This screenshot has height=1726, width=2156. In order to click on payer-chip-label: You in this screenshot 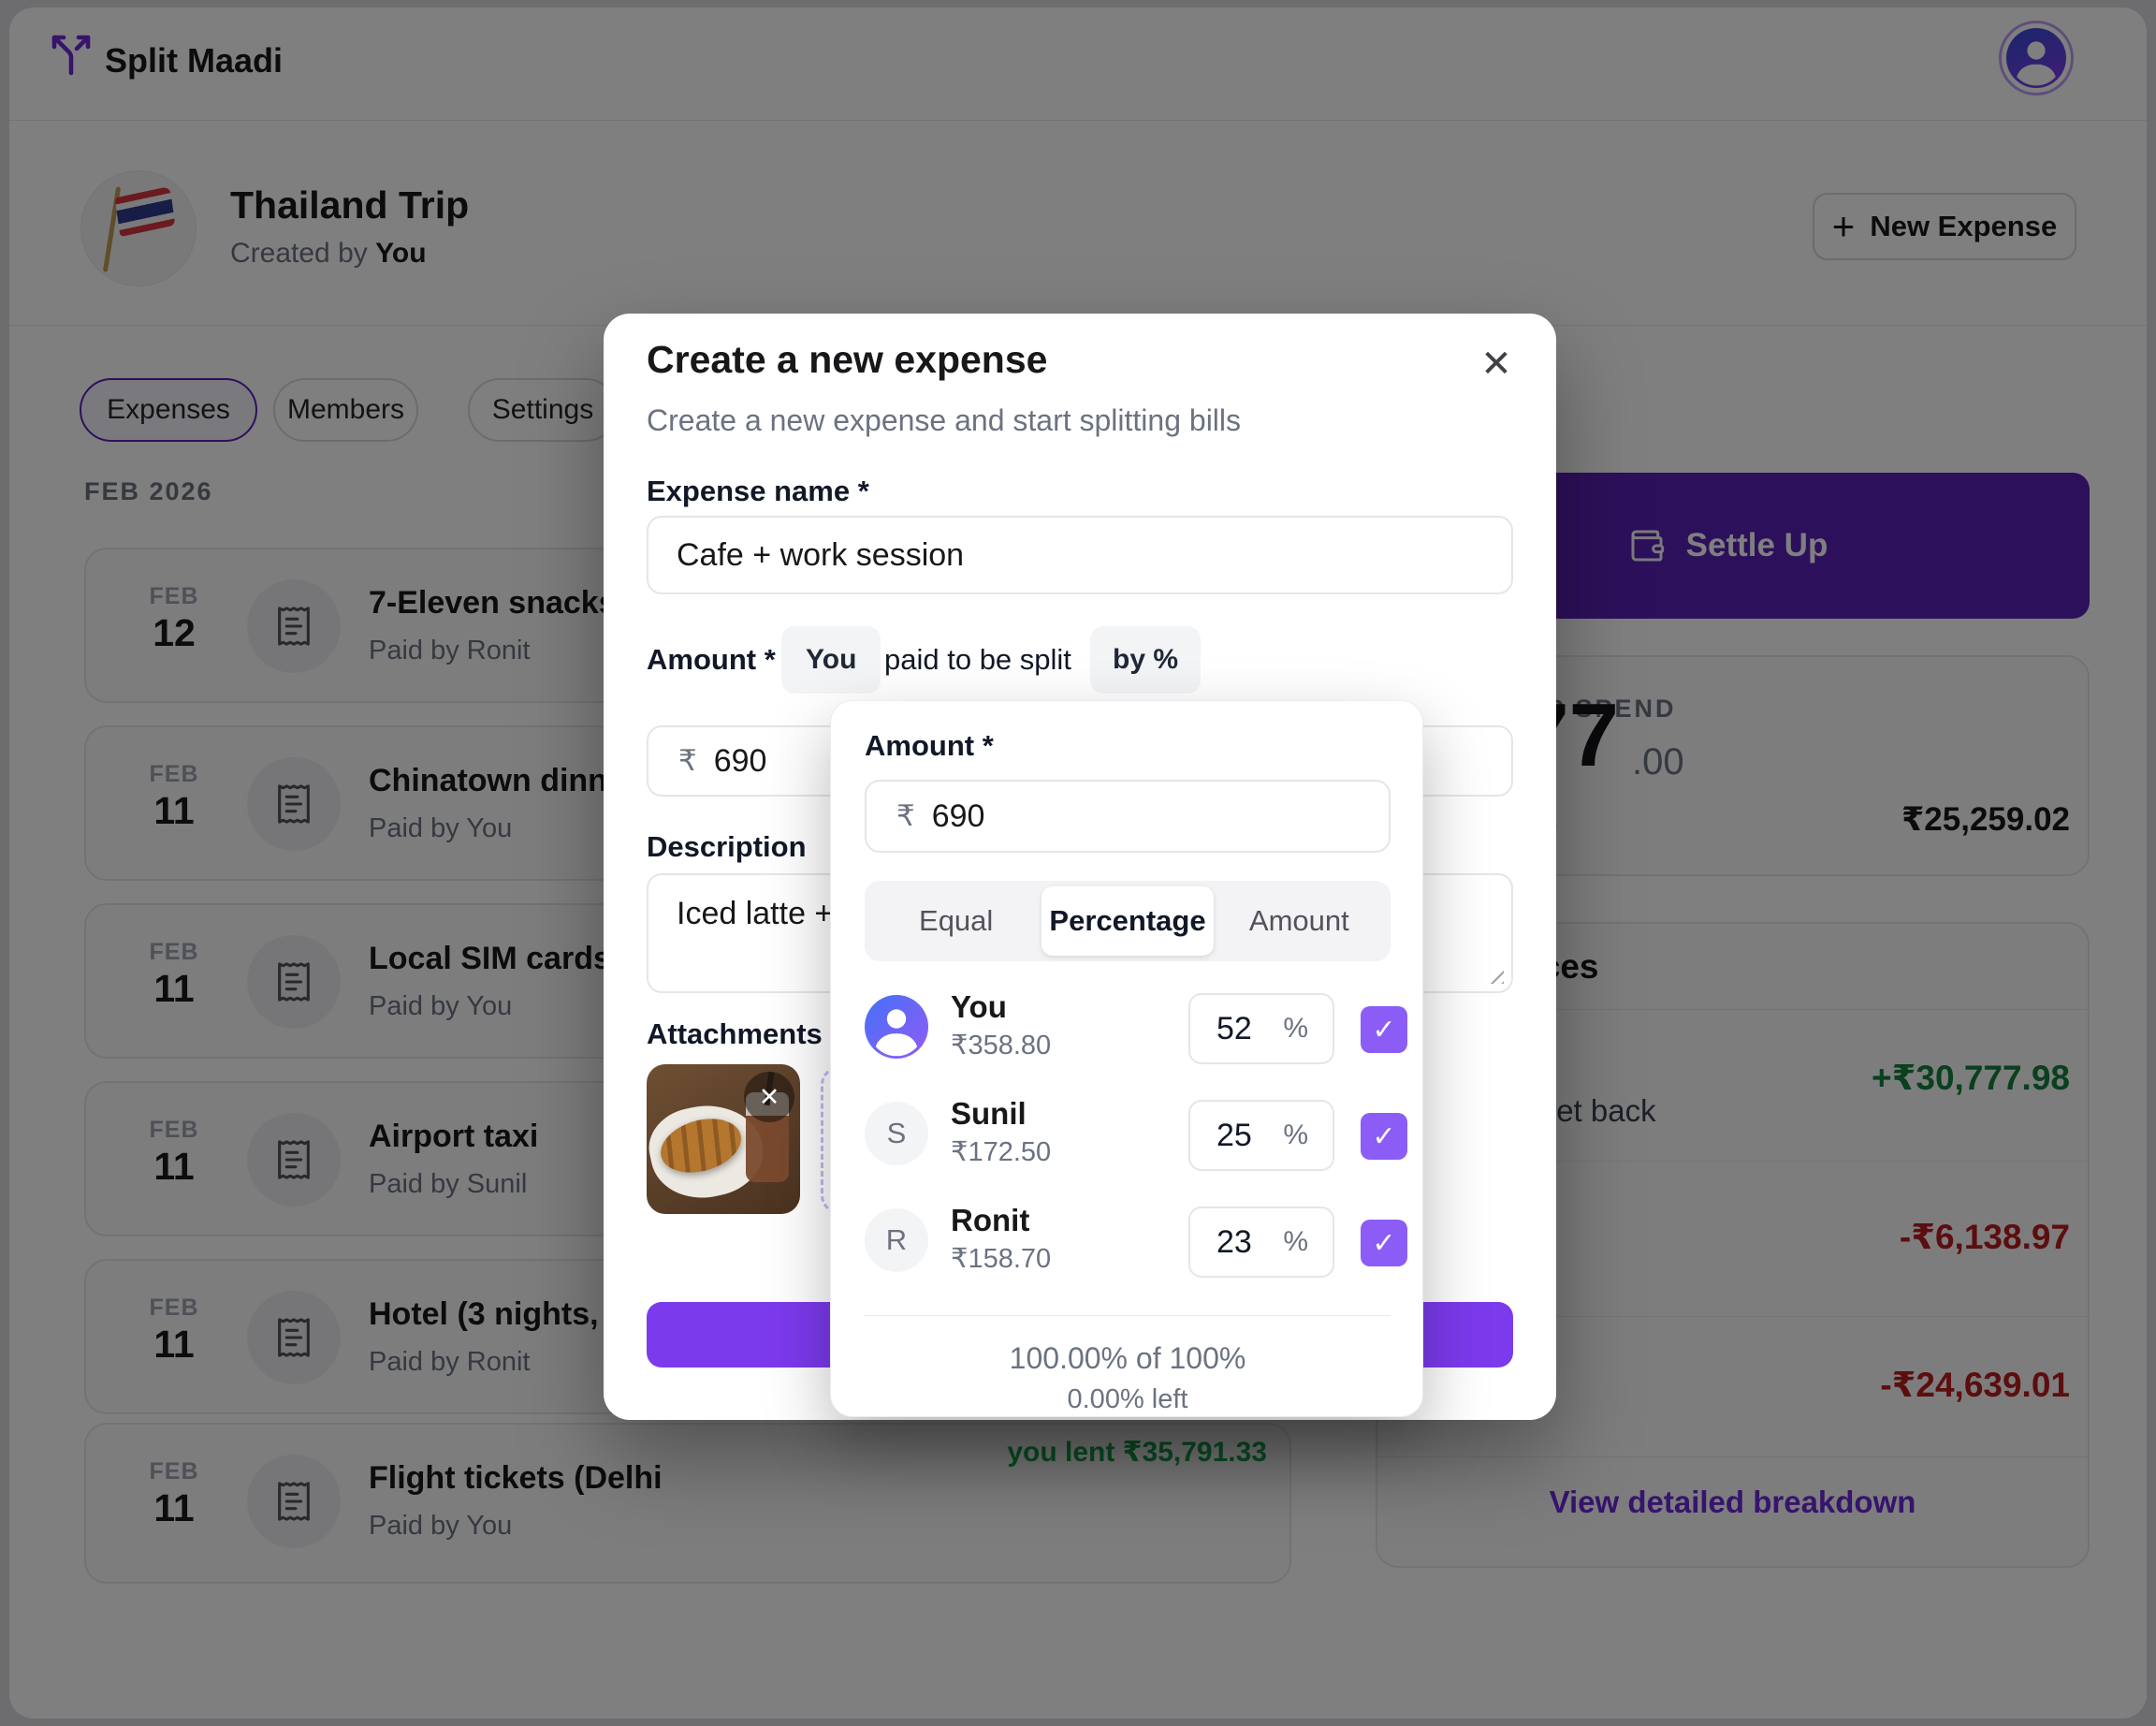, I will do `click(831, 660)`.